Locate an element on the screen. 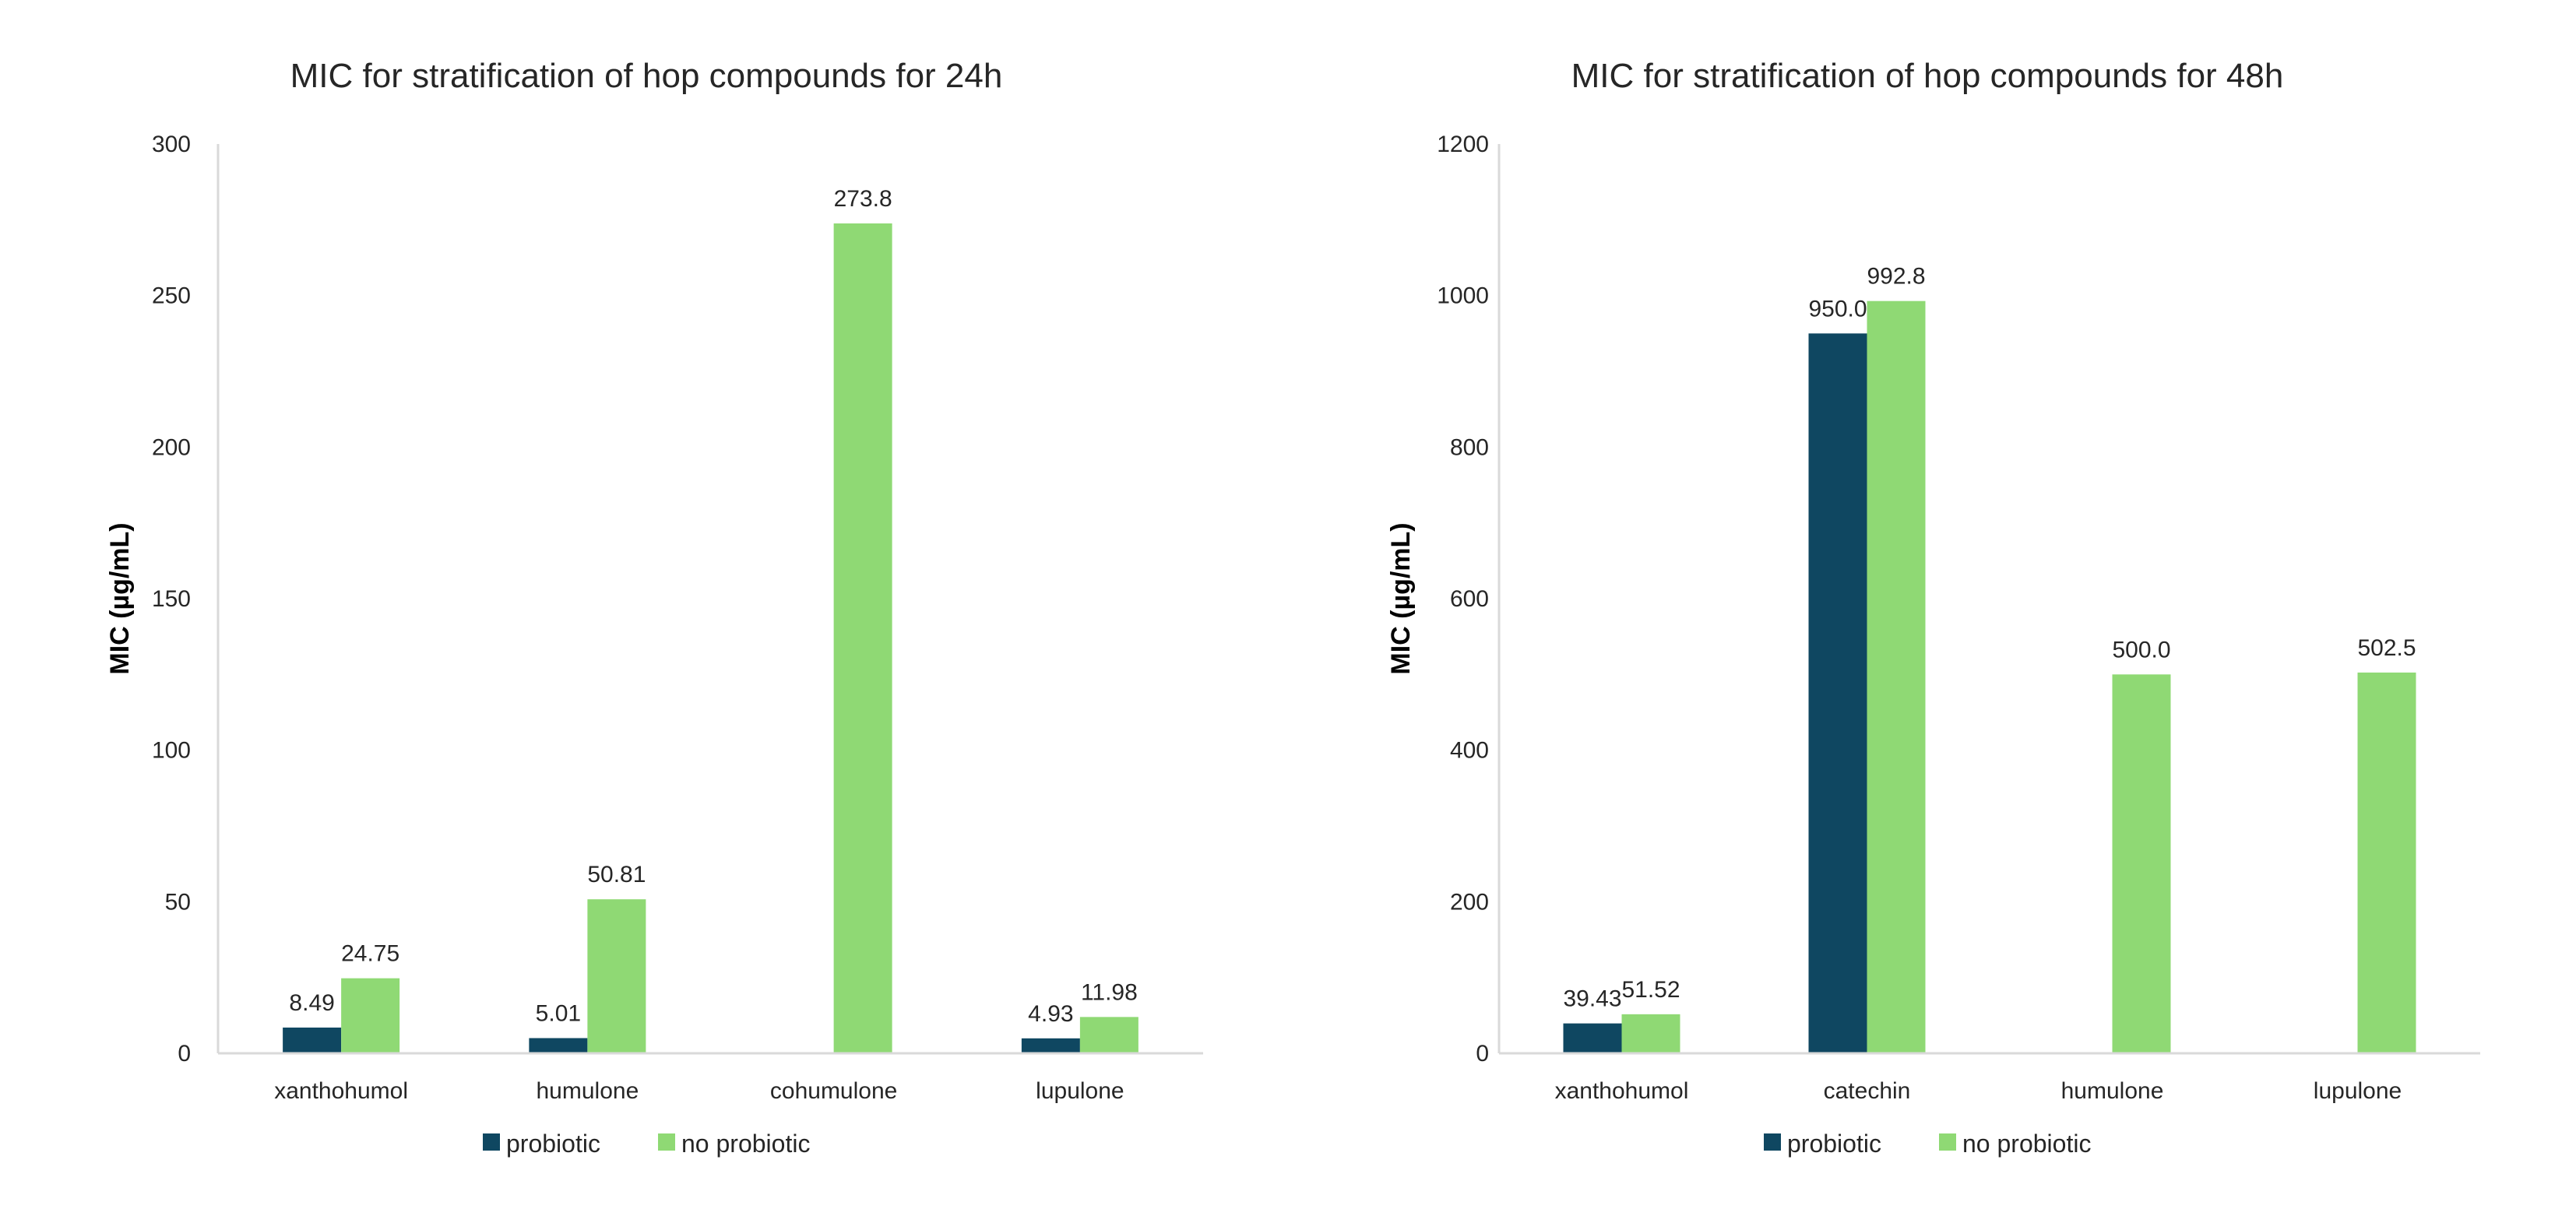  y-tick-label: 1200 is located at coordinates (1463, 145).